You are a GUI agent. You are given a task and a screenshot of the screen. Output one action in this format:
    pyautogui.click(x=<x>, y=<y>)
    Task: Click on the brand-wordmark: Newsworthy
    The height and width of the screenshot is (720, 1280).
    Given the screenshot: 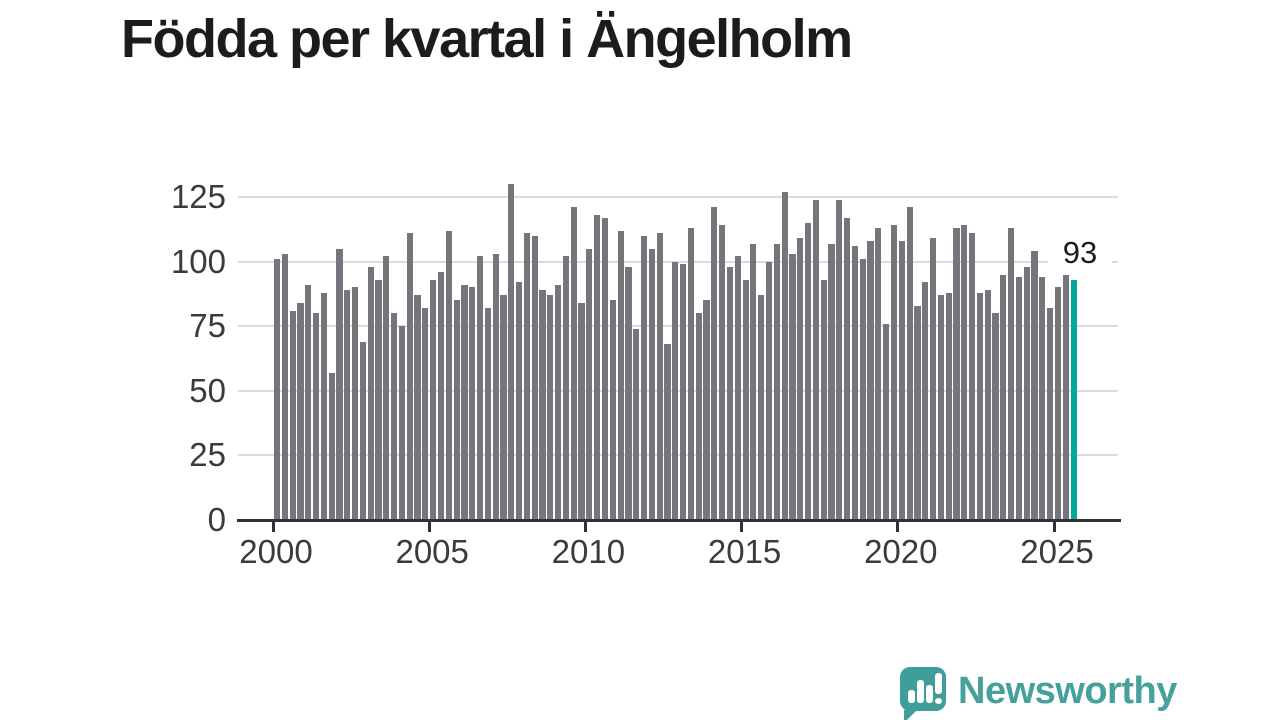 What is the action you would take?
    pyautogui.click(x=1067, y=691)
    